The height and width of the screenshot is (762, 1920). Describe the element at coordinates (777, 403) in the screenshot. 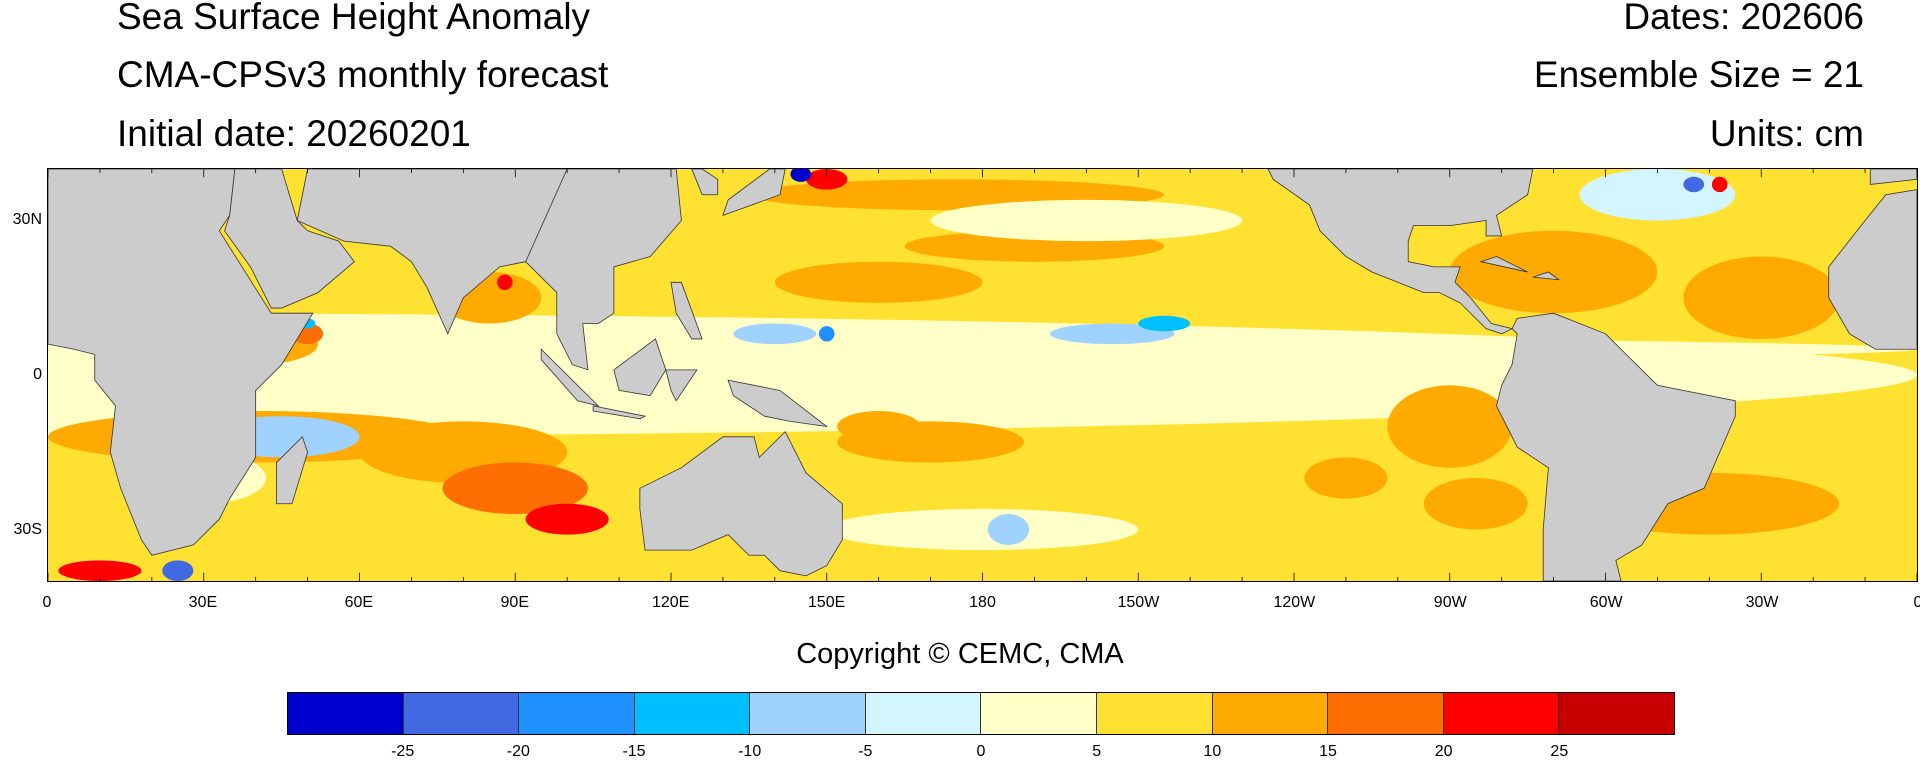

I see `land-new-guinea` at that location.